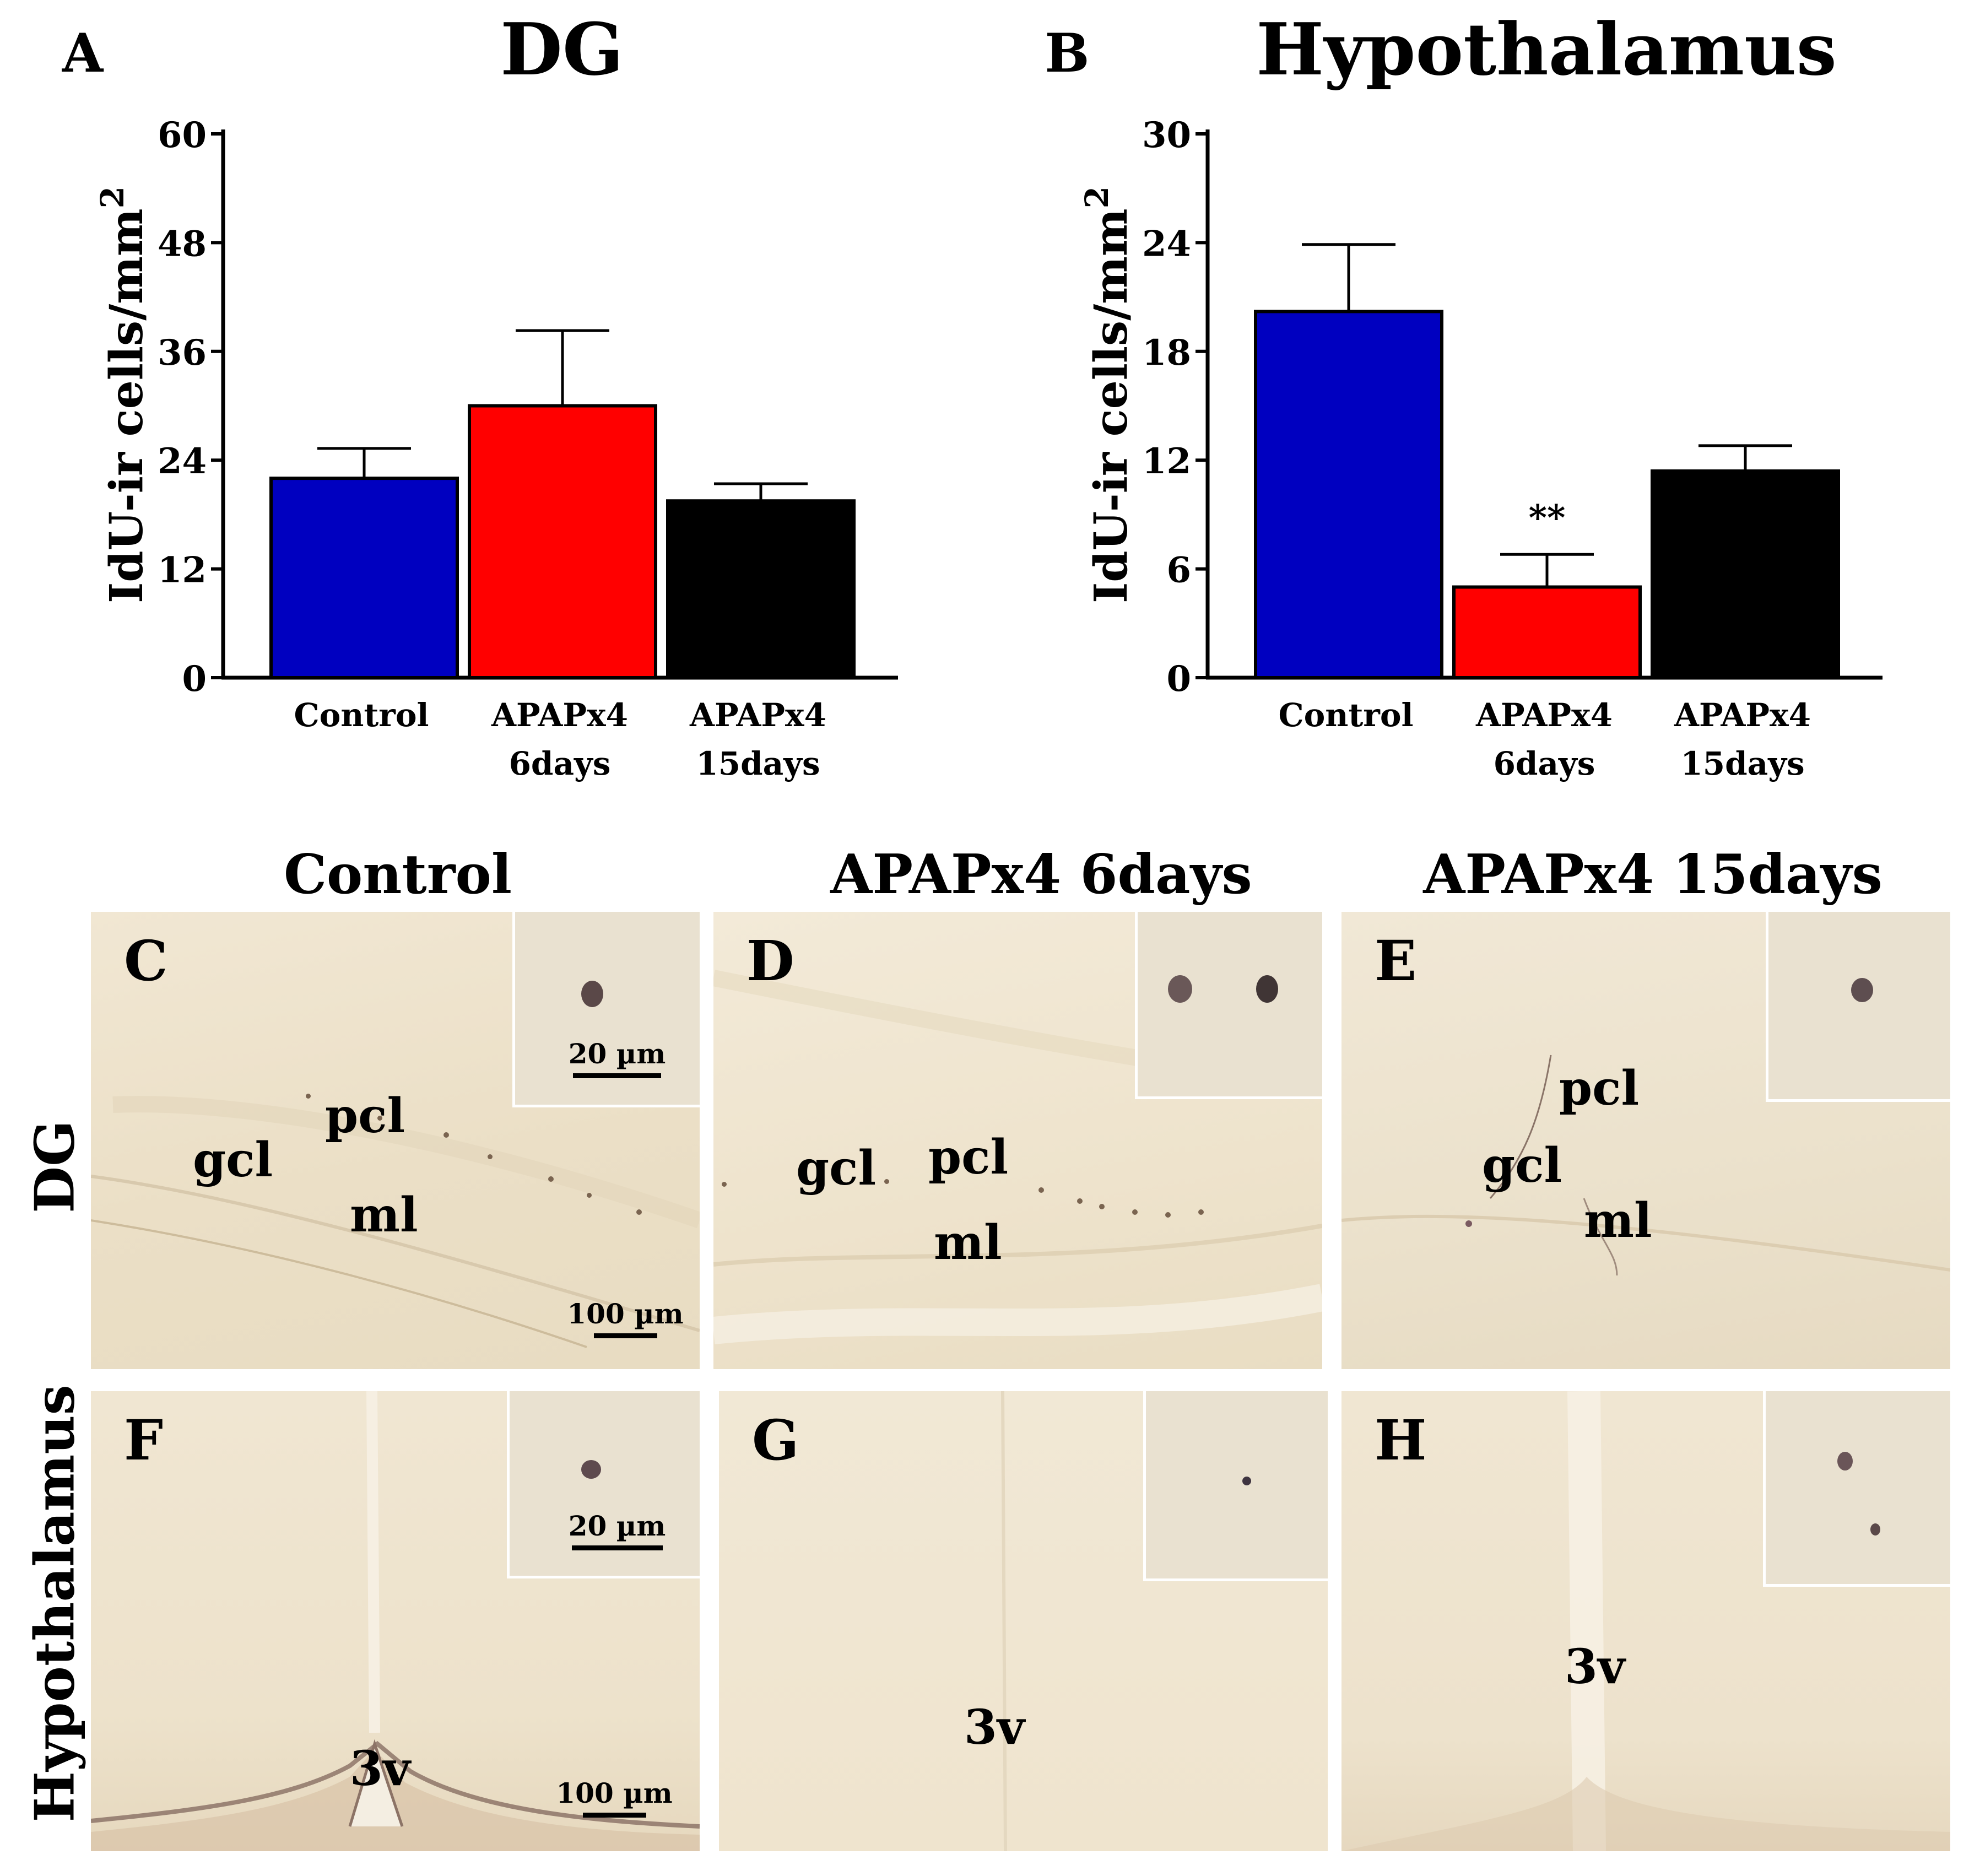  Describe the element at coordinates (55, 1604) in the screenshot. I see `row-header-hypothalamus: Hypothalamus` at that location.